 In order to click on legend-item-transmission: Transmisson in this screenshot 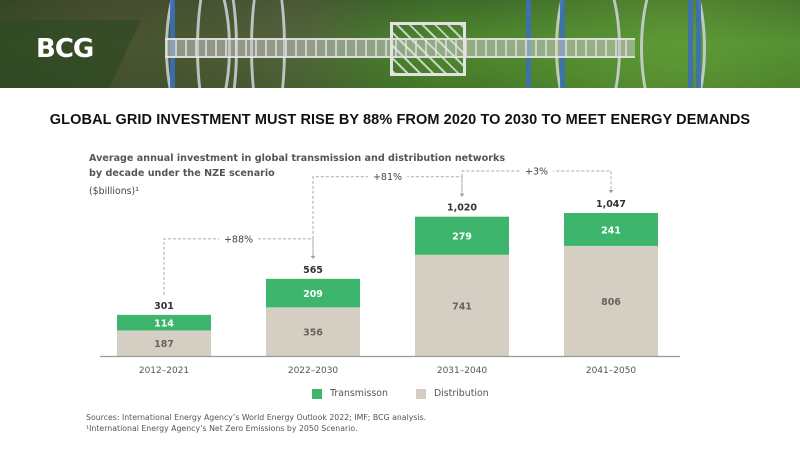, I will do `click(350, 393)`.